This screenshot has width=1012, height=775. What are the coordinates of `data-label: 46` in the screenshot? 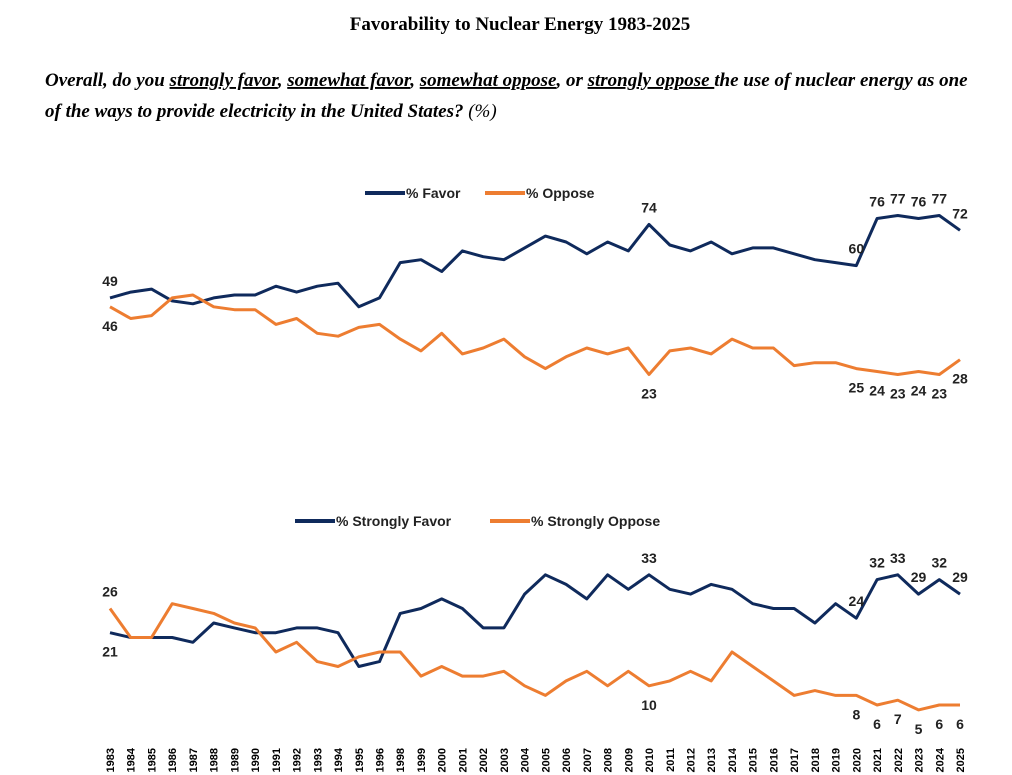 It's located at (110, 326).